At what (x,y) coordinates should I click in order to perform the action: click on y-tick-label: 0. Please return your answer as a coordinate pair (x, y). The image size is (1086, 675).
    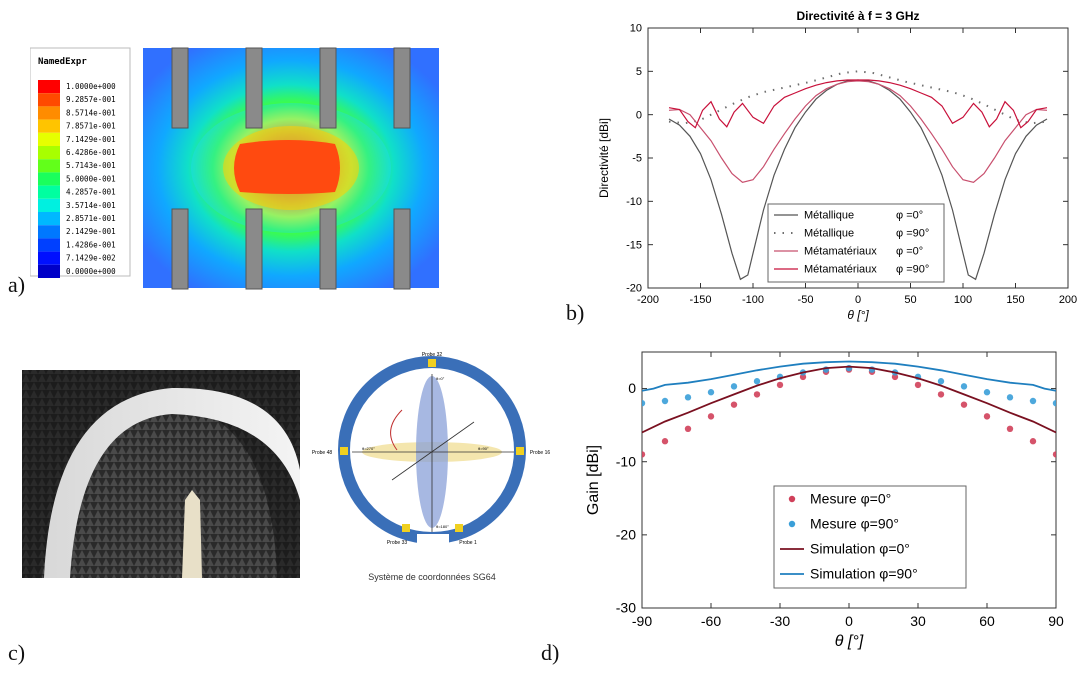
    Looking at the image, I should click on (639, 115).